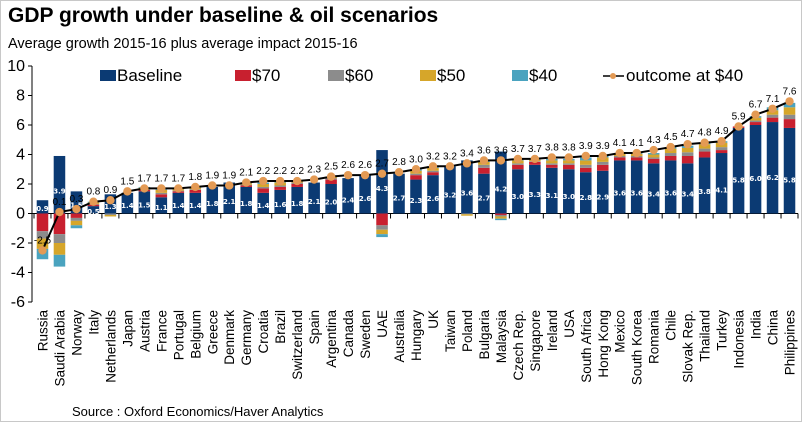  Describe the element at coordinates (266, 75) in the screenshot. I see `legend-label: $70` at that location.